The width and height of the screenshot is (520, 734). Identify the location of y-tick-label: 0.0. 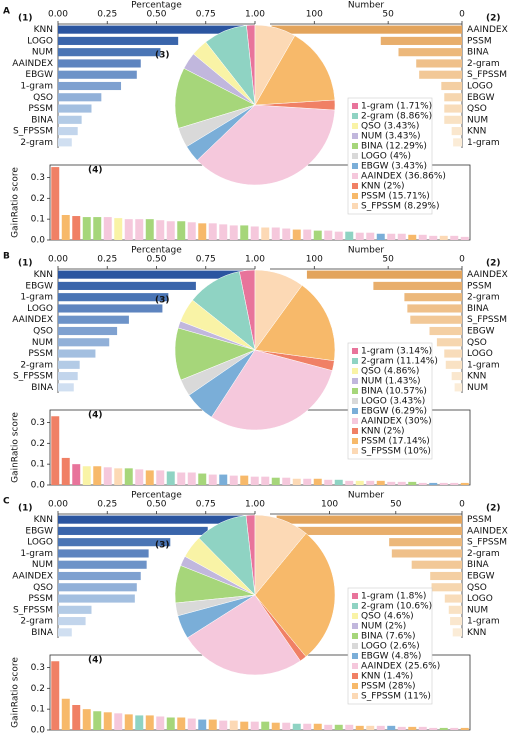
(38, 730).